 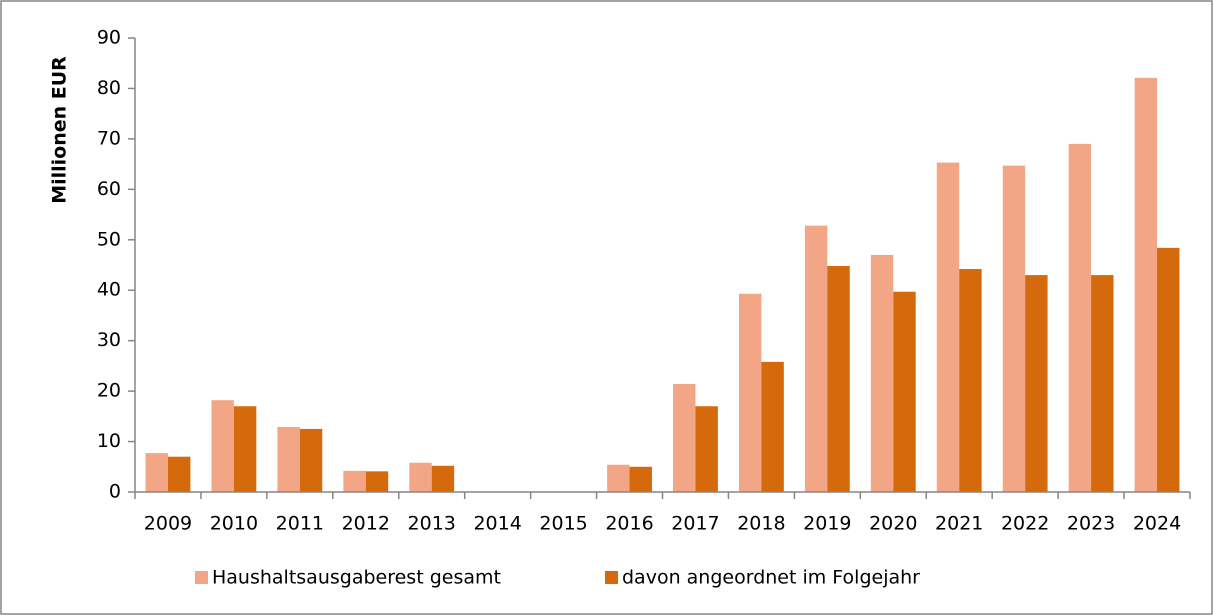 I want to click on y-tick-label: 90, so click(x=109, y=38).